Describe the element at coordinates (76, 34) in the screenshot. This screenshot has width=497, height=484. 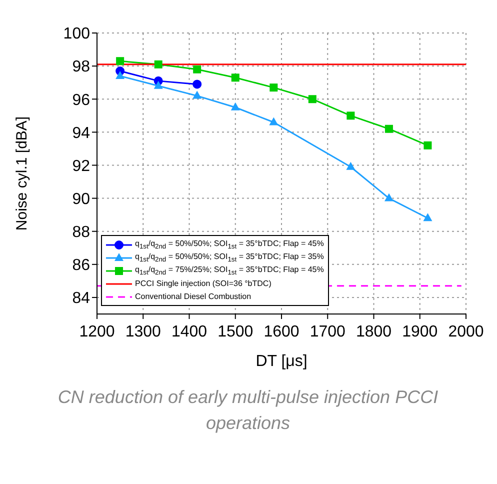
I see `y-tick-label: 100` at that location.